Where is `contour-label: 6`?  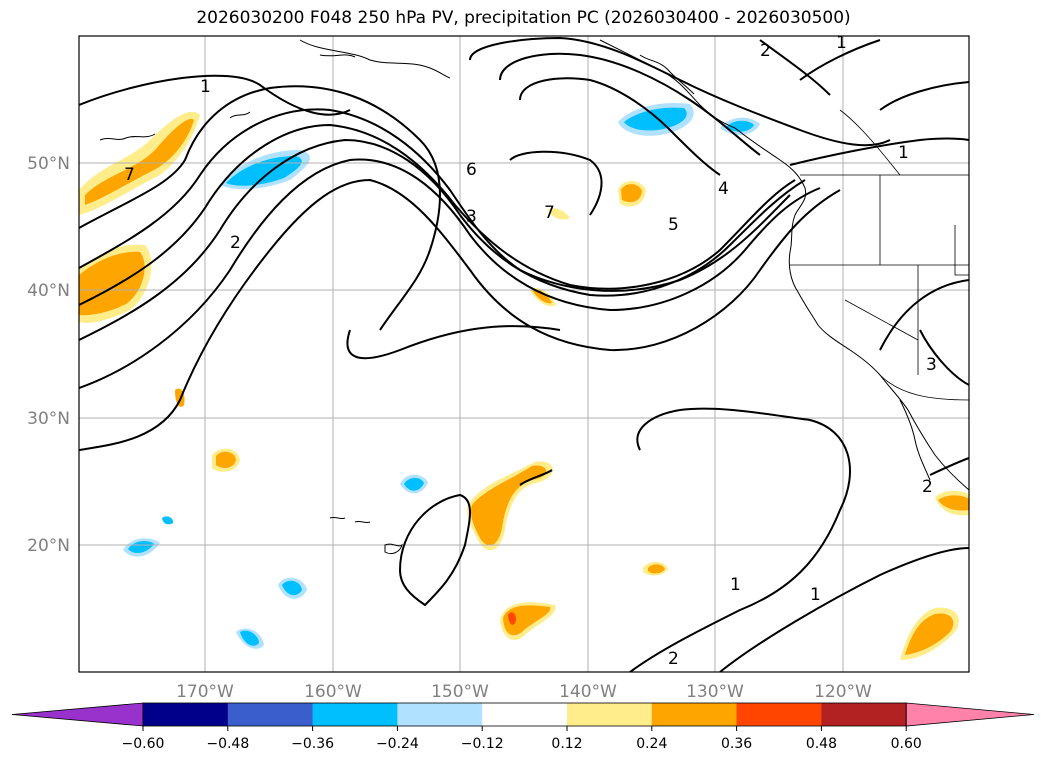 contour-label: 6 is located at coordinates (471, 170).